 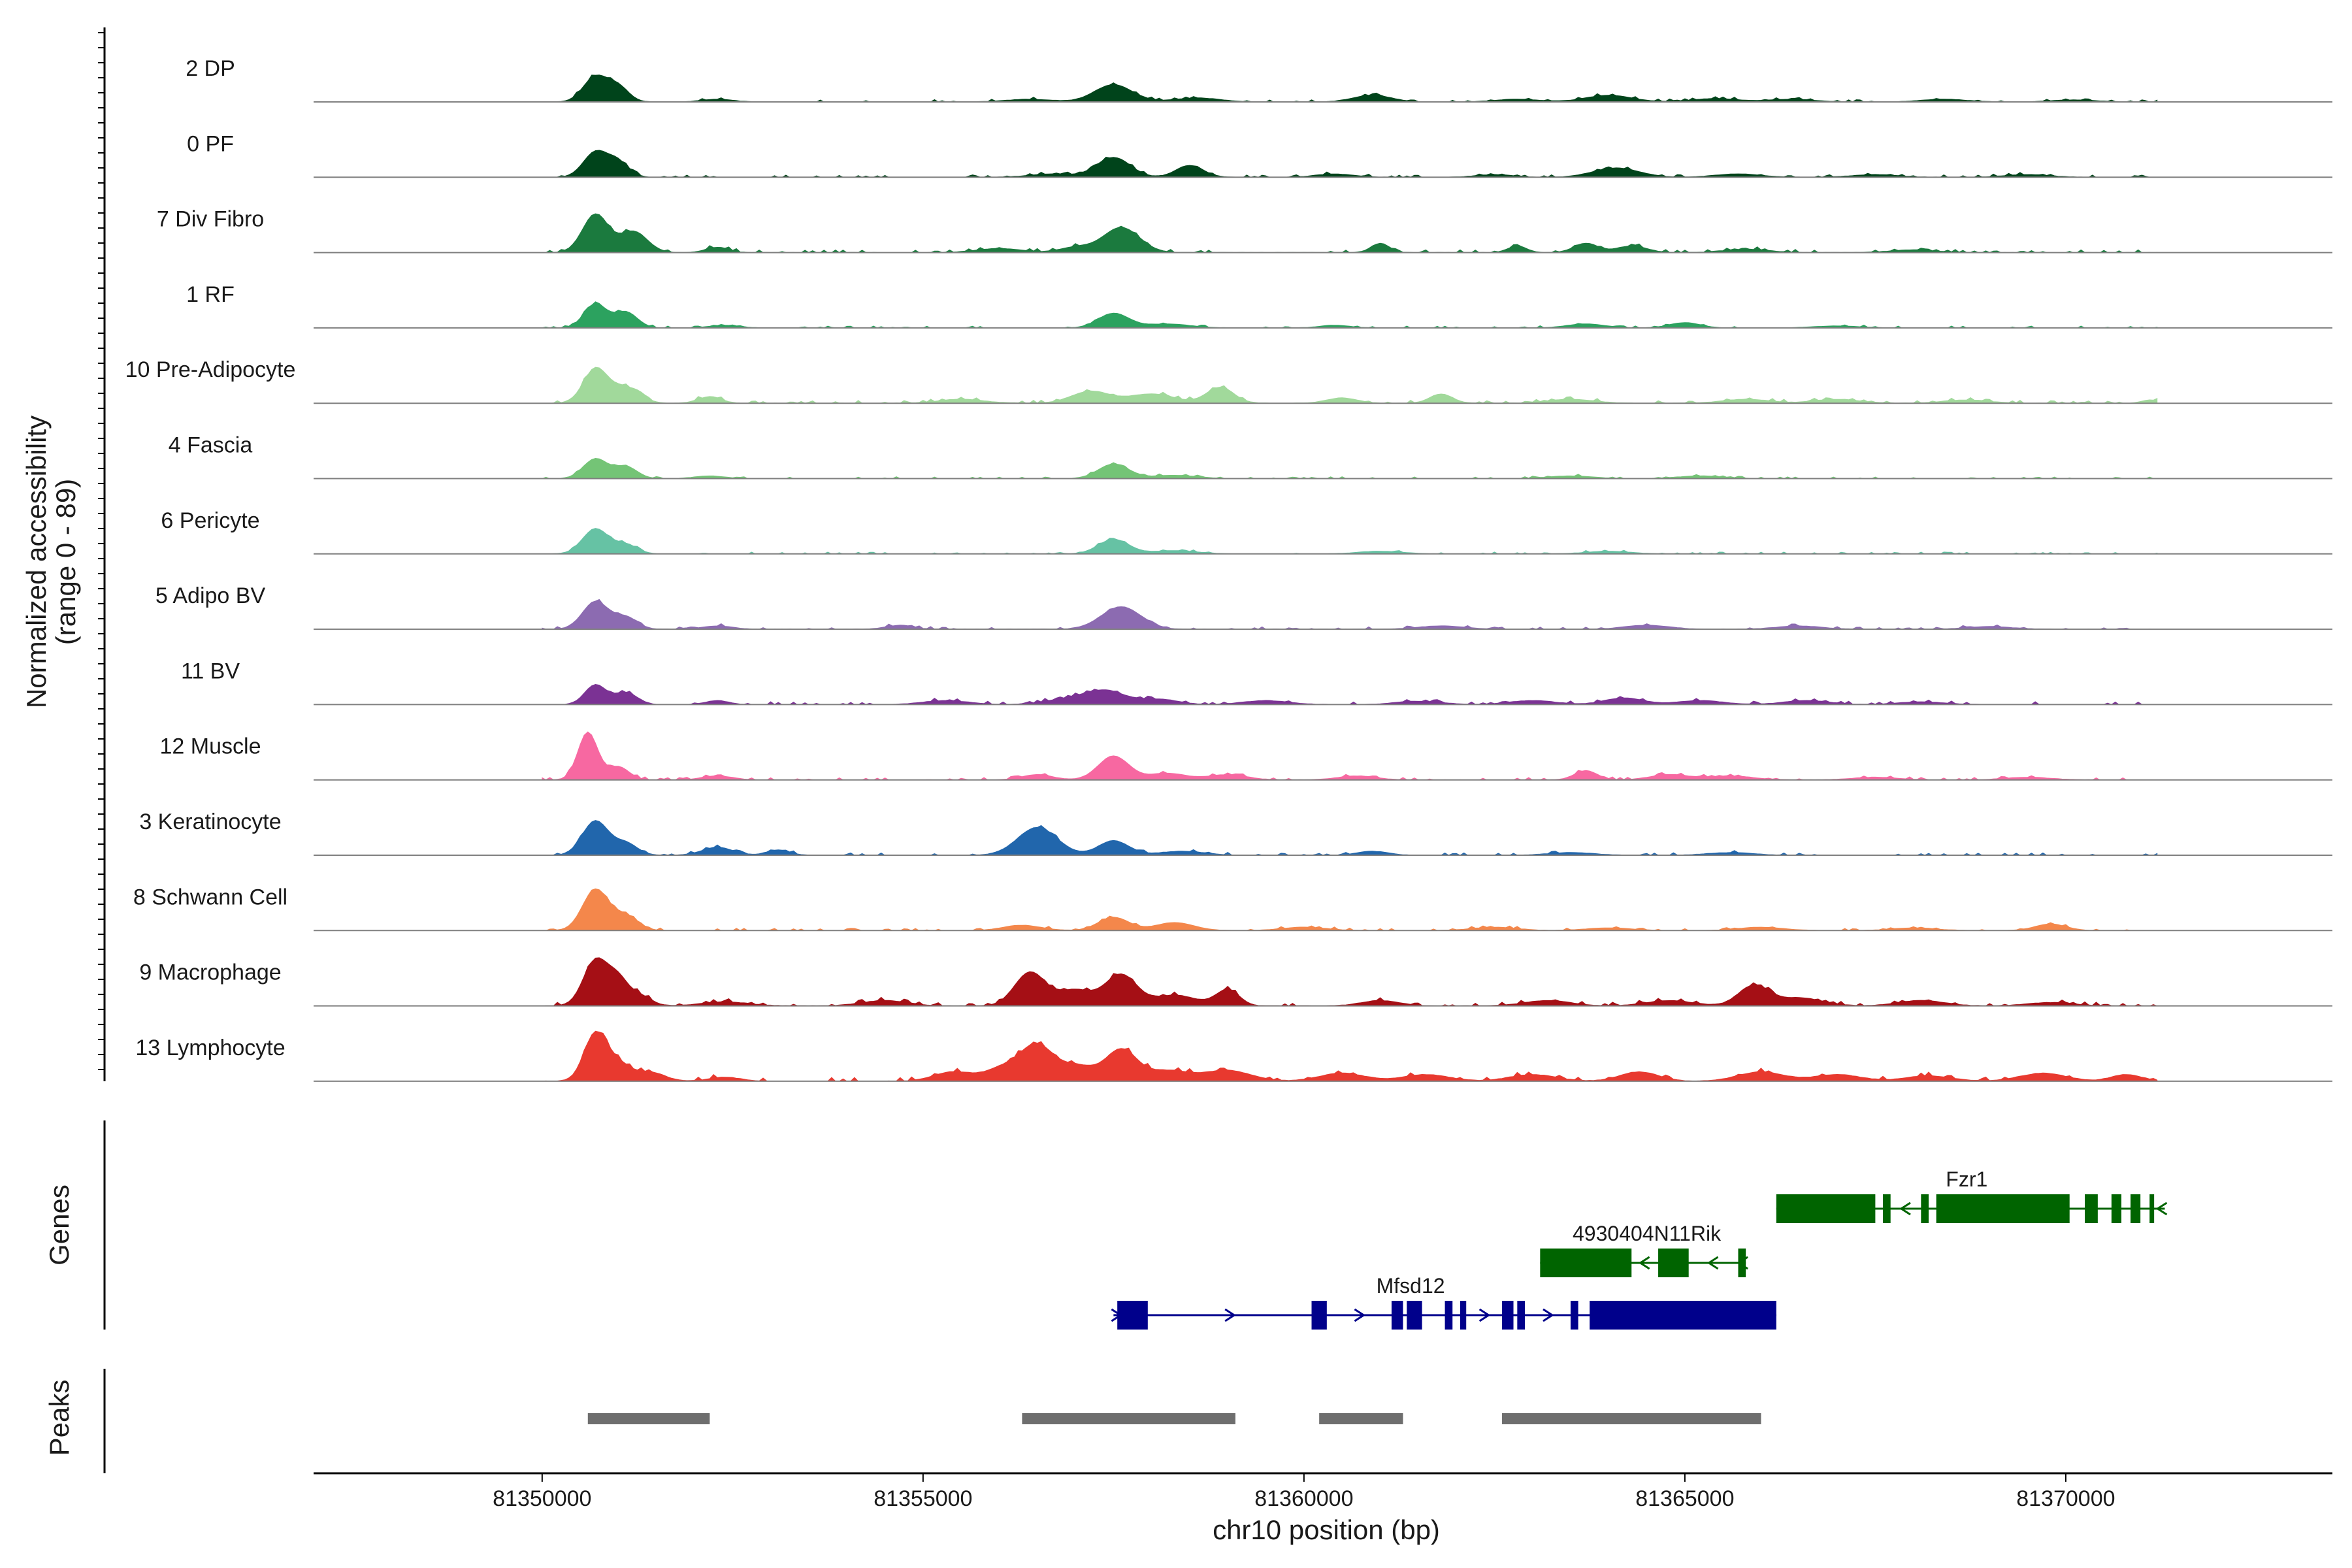 What do you see at coordinates (210, 595) in the screenshot?
I see `track-label: 5 Adipo BV` at bounding box center [210, 595].